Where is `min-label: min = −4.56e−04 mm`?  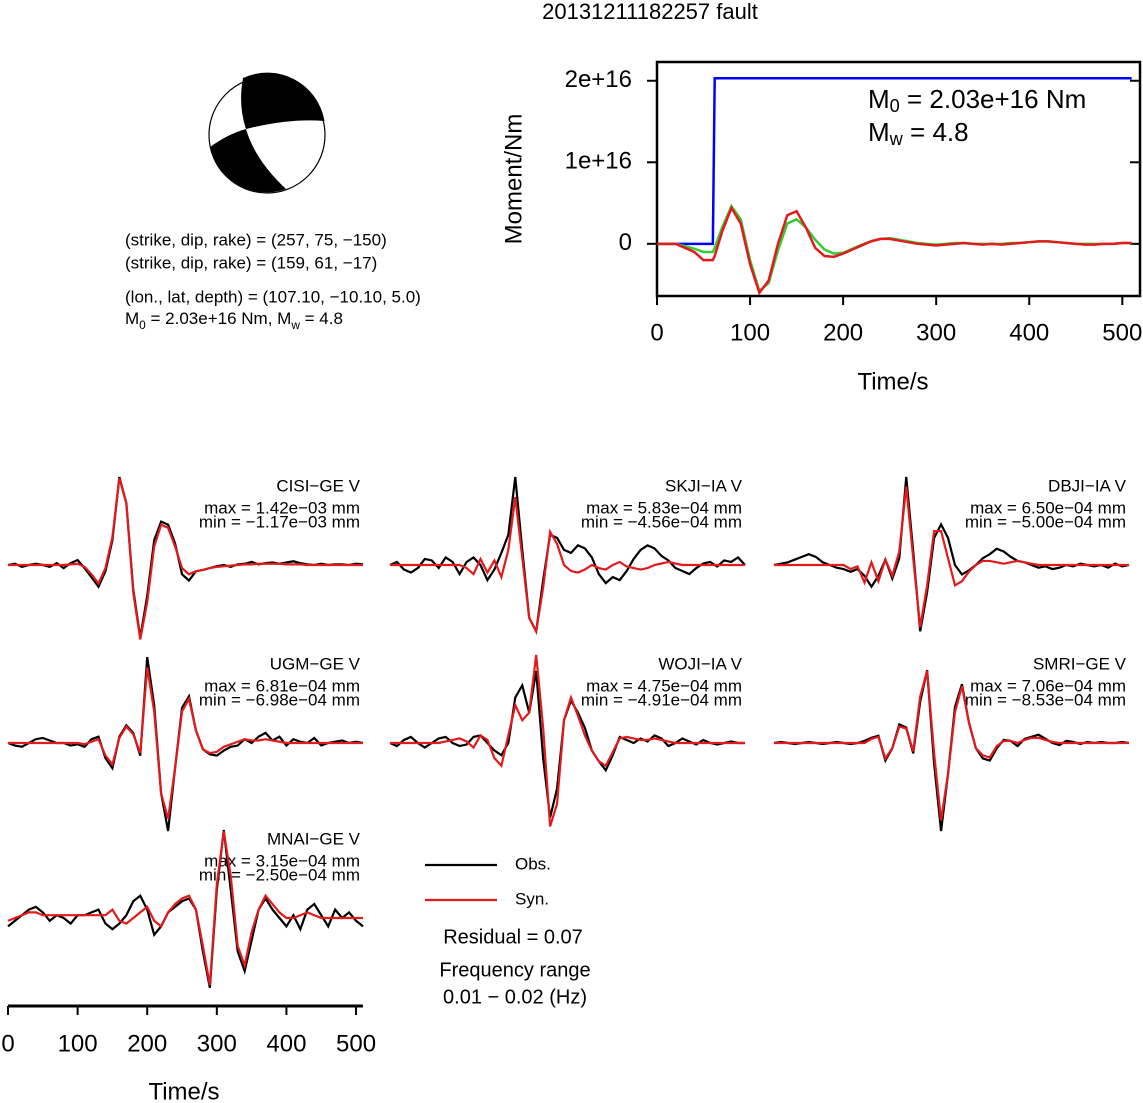 min-label: min = −4.56e−04 mm is located at coordinates (661, 521).